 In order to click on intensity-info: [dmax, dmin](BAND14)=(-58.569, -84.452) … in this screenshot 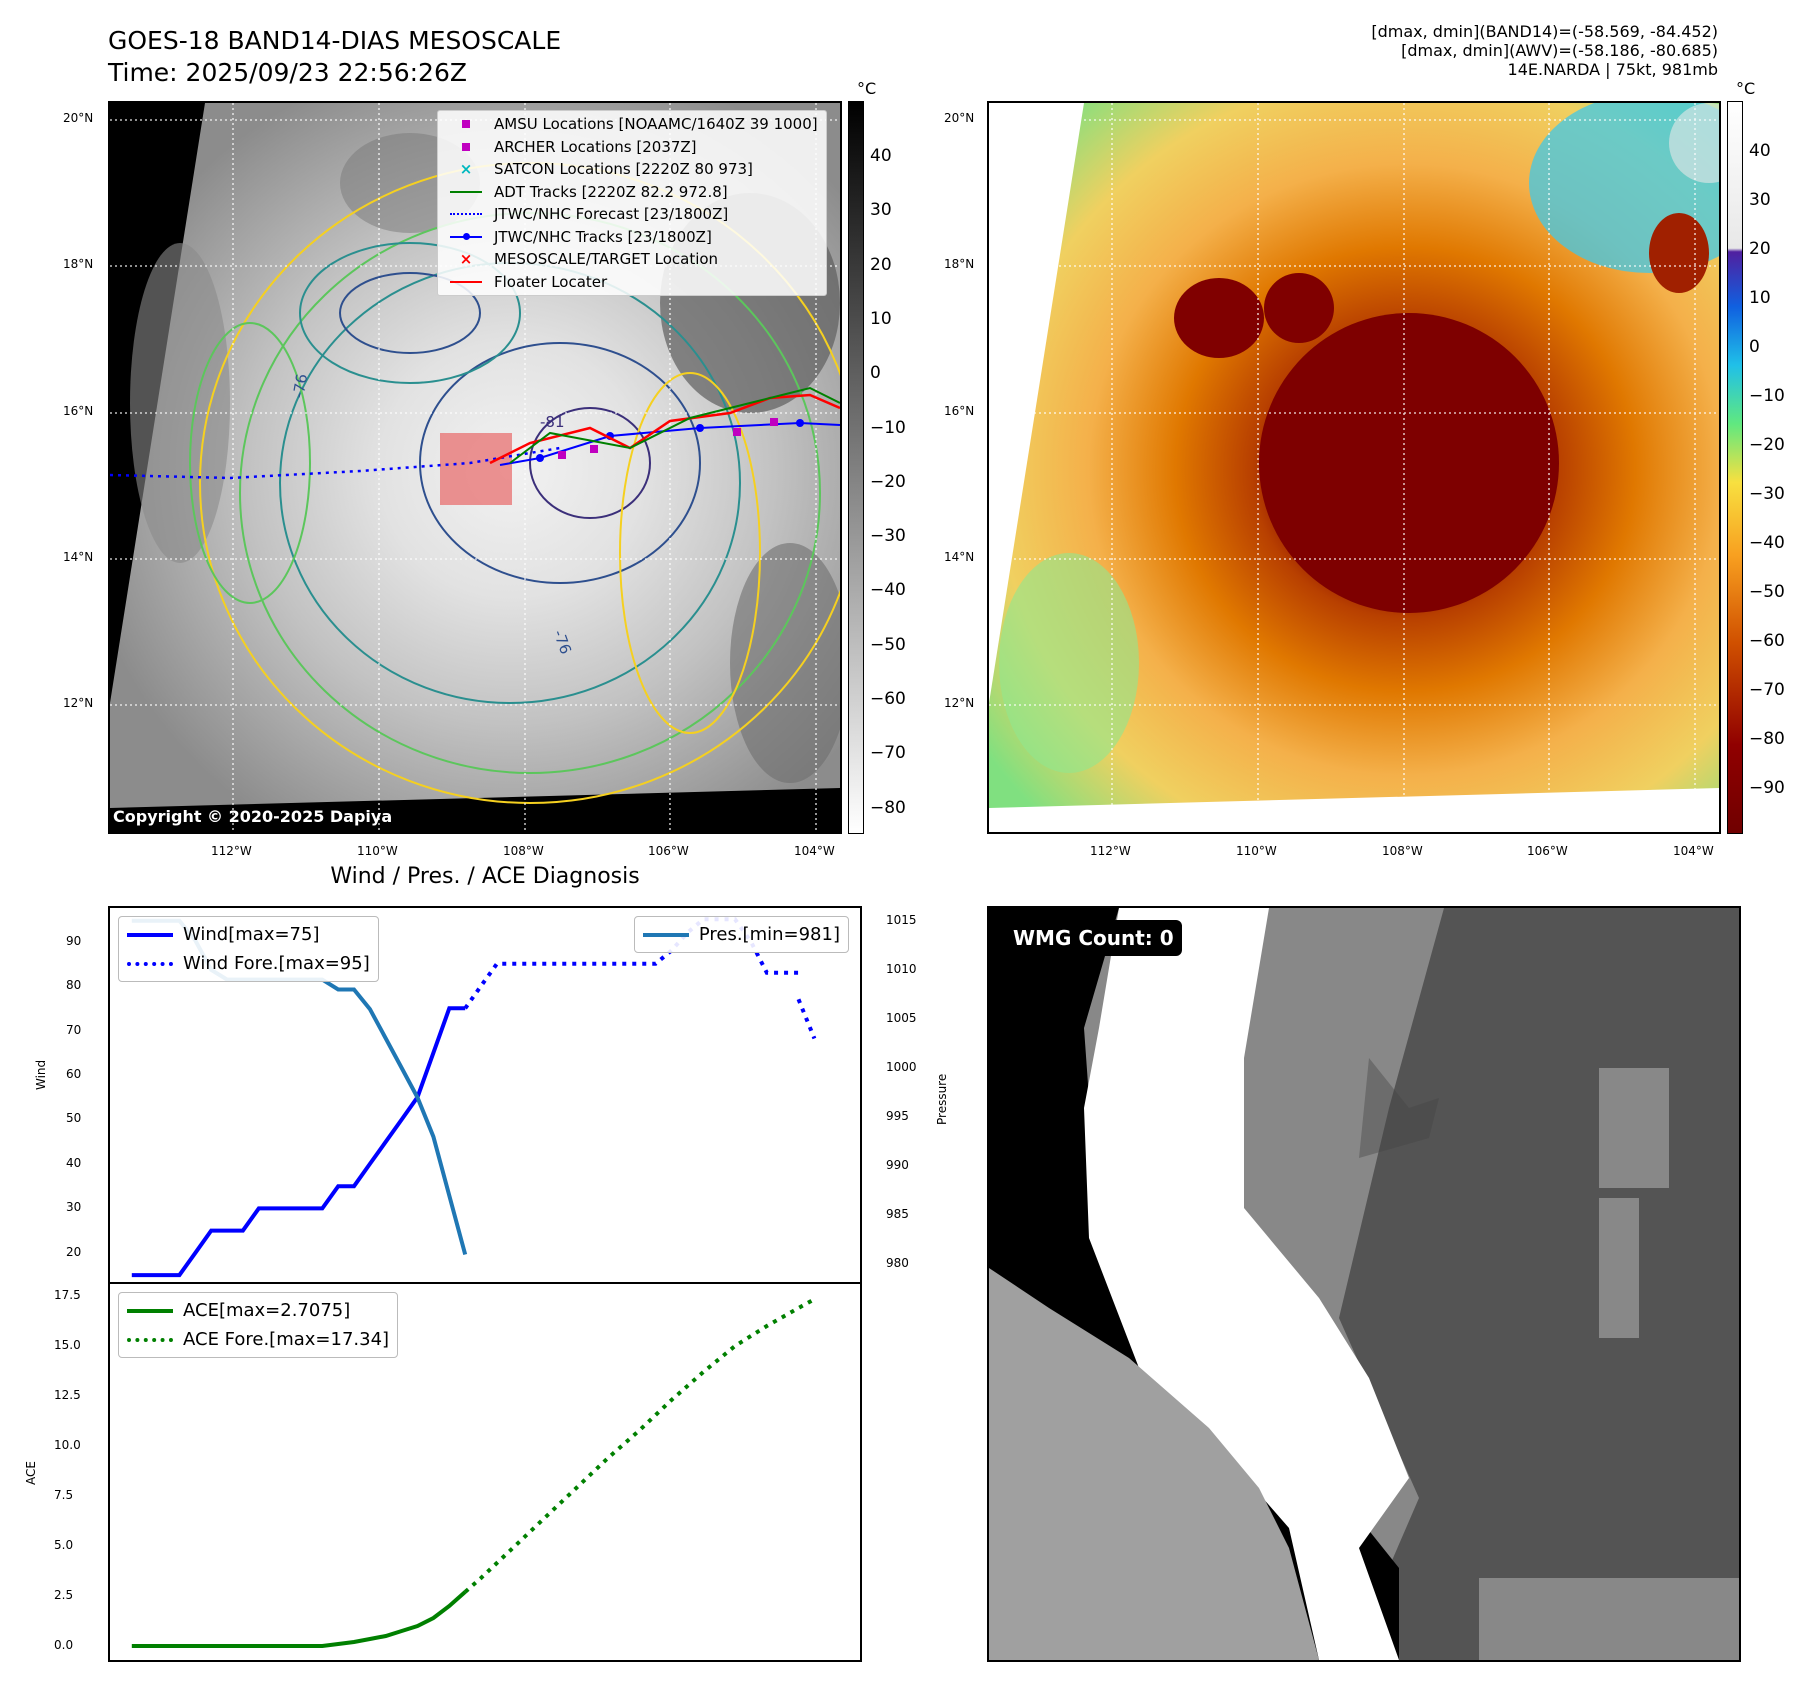, I will do `click(1544, 50)`.